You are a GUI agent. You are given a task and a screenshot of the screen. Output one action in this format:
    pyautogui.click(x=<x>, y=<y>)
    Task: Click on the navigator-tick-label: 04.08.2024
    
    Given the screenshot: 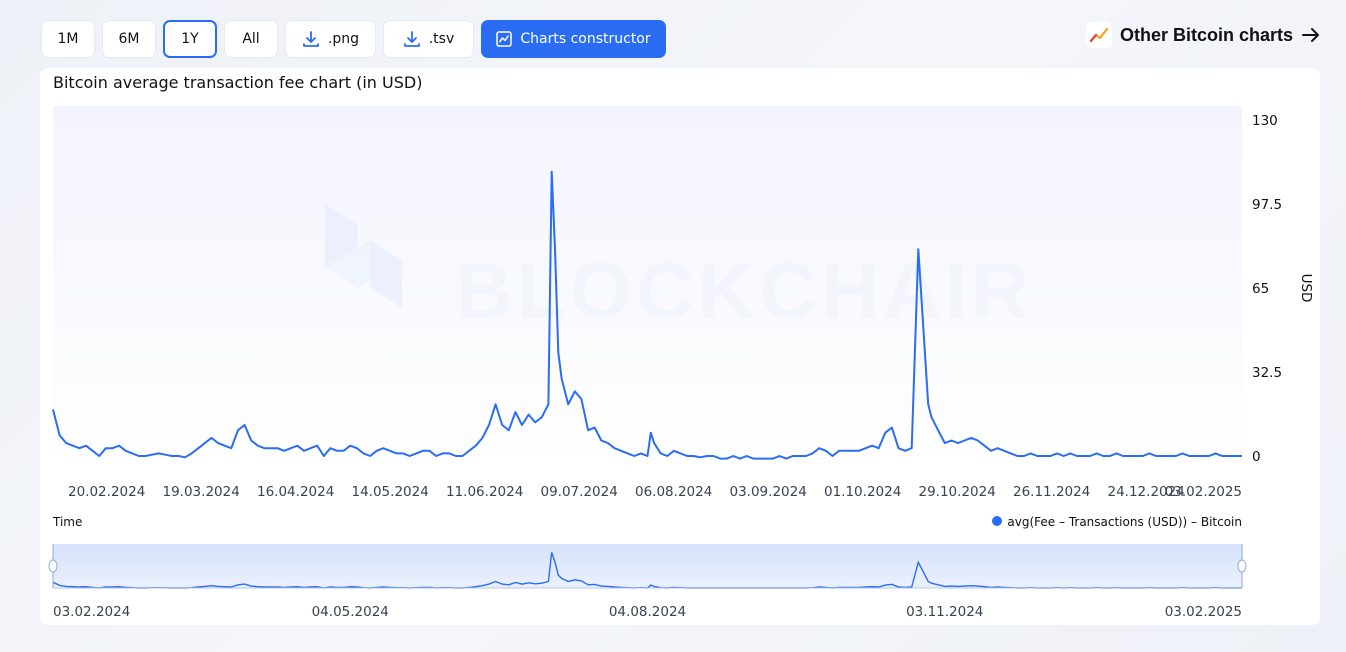 What is the action you would take?
    pyautogui.click(x=647, y=612)
    